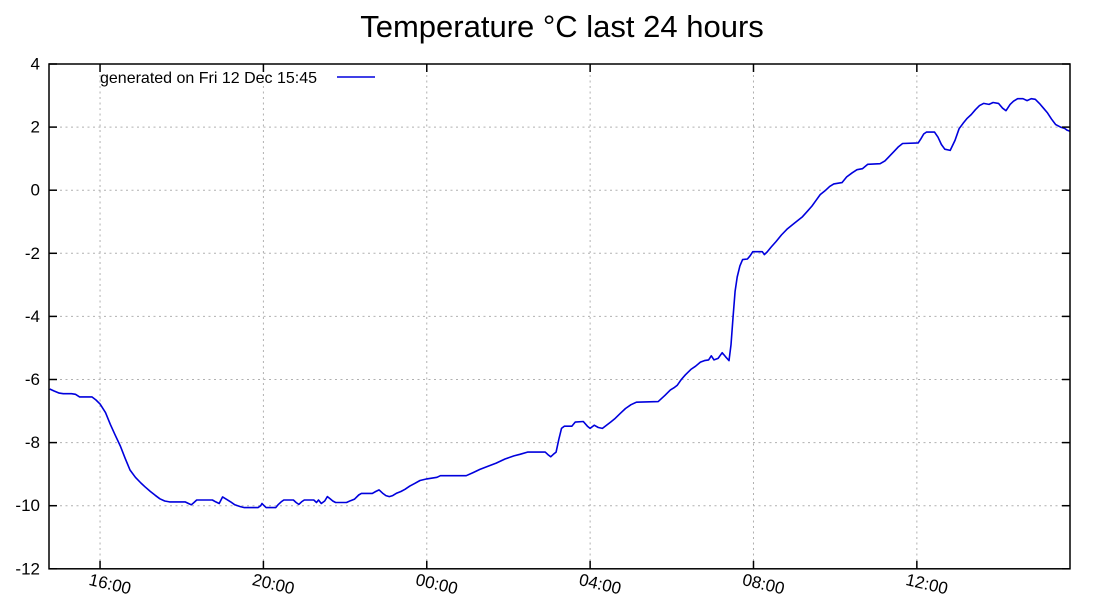 Image resolution: width=1100 pixels, height=605 pixels. Describe the element at coordinates (27, 505) in the screenshot. I see `y-tick-label: -10` at that location.